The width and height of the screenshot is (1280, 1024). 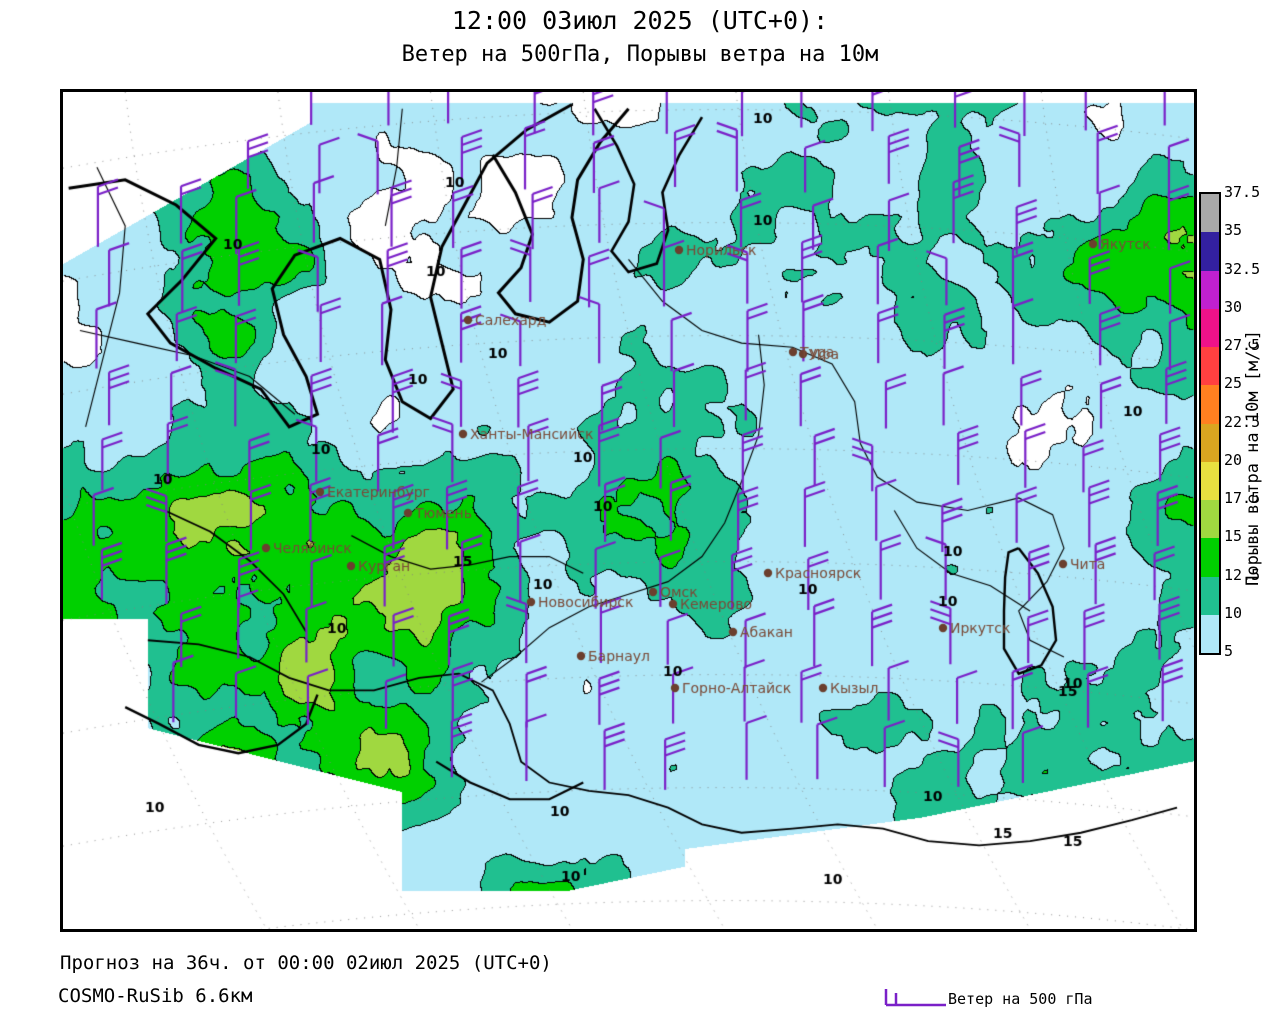 I want to click on colorbar-ticks: 37.5 35 32.5 30 27.5 25 22.5 20 17.5 15 12.5 10 5, so click(x=1247, y=430).